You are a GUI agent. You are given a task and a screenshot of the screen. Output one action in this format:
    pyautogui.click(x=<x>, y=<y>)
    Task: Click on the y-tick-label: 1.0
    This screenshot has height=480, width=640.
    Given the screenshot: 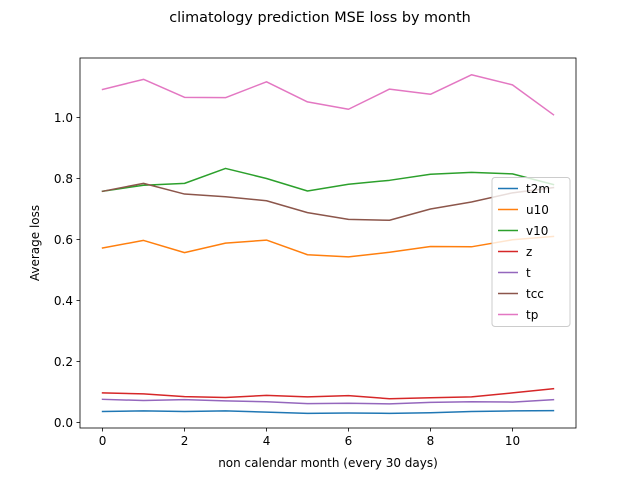 What is the action you would take?
    pyautogui.click(x=63, y=118)
    